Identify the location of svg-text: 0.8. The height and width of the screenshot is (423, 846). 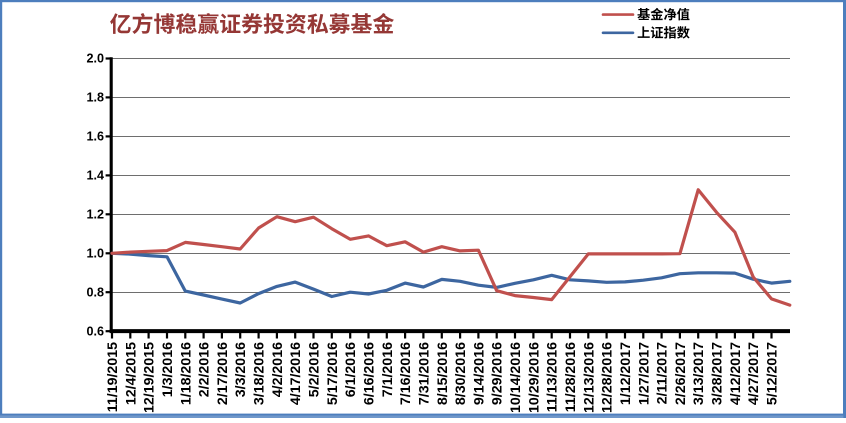
(95, 292).